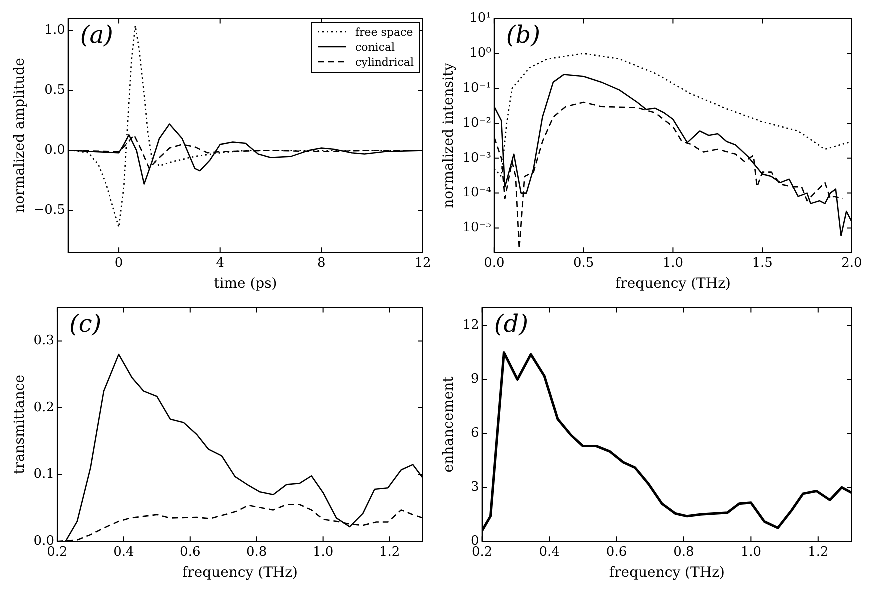 Image resolution: width=874 pixels, height=595 pixels. What do you see at coordinates (762, 263) in the screenshot?
I see `x-tick-label: 1.5` at bounding box center [762, 263].